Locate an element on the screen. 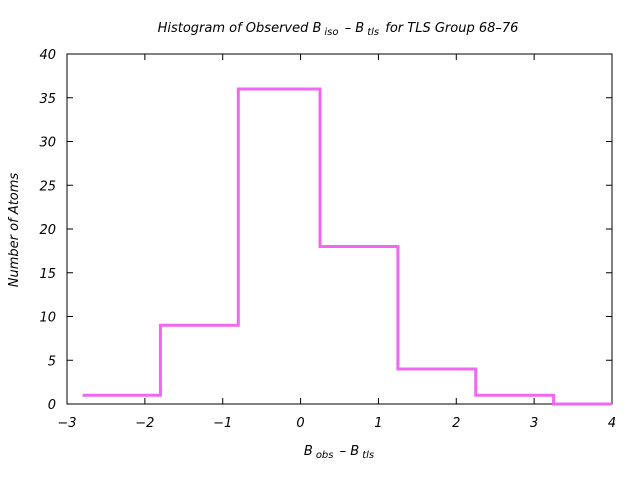 The width and height of the screenshot is (640, 480). chart-title-sub2: tls is located at coordinates (373, 32).